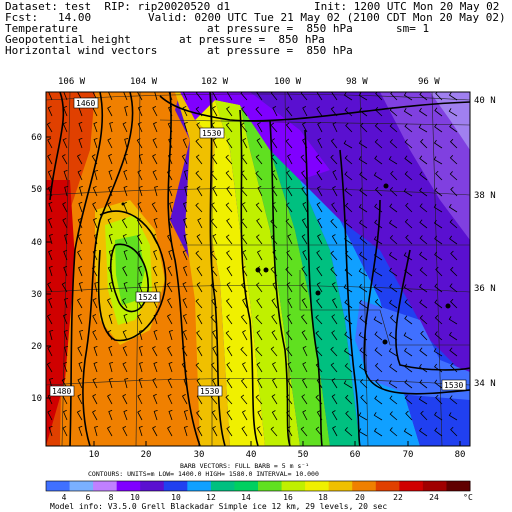 The image size is (512, 512). What do you see at coordinates (176, 497) in the screenshot?
I see `colorbar-label: 10` at bounding box center [176, 497].